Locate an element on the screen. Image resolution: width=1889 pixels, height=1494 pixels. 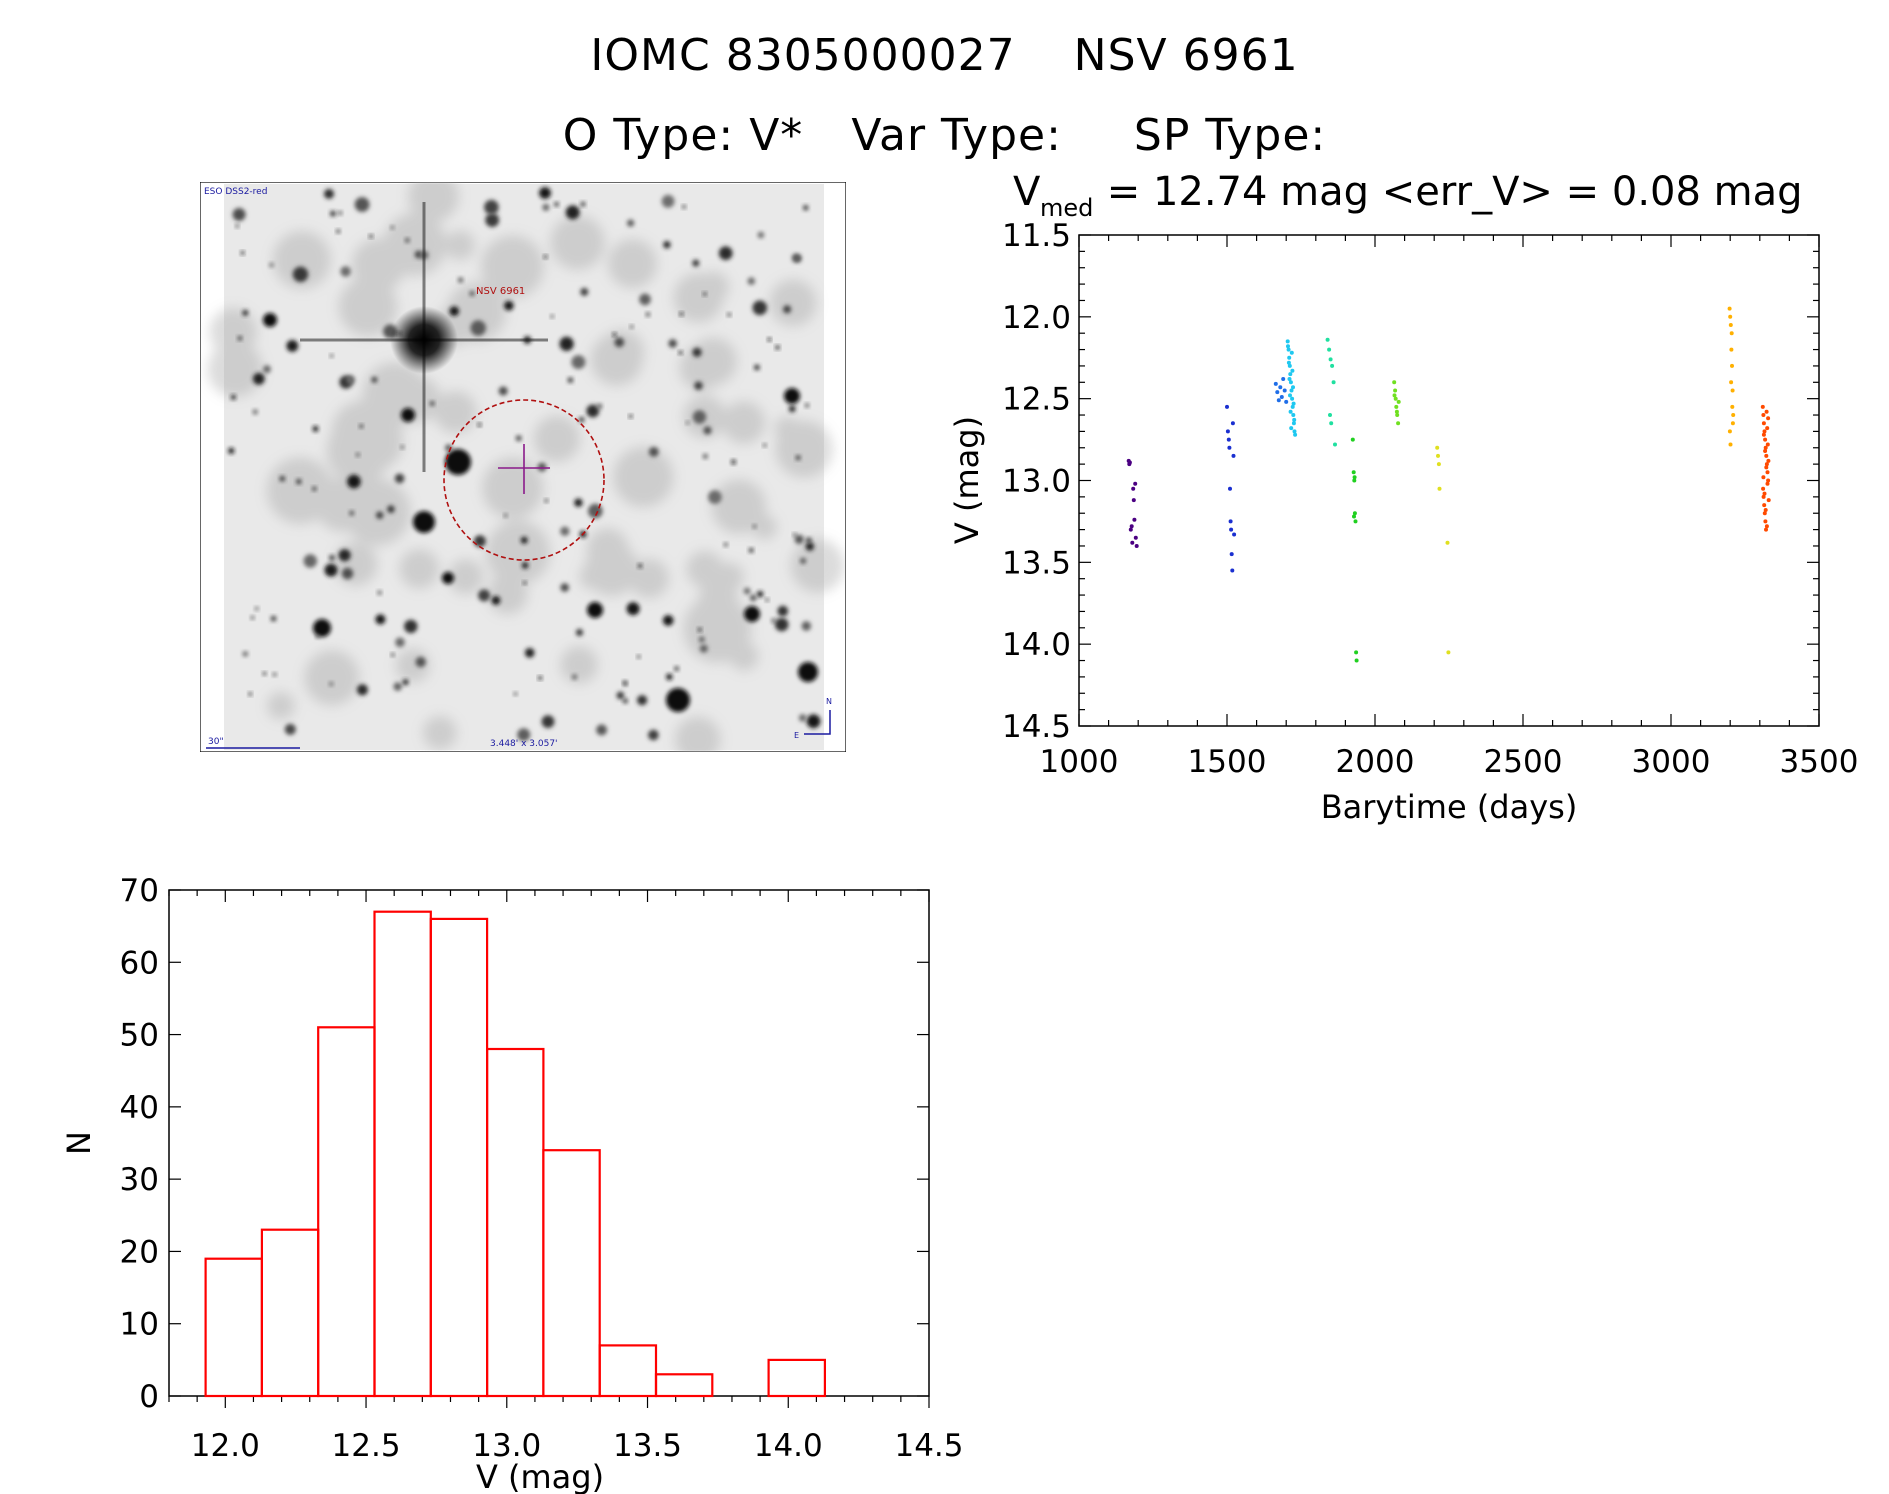
background-mottle is located at coordinates (526, 467).